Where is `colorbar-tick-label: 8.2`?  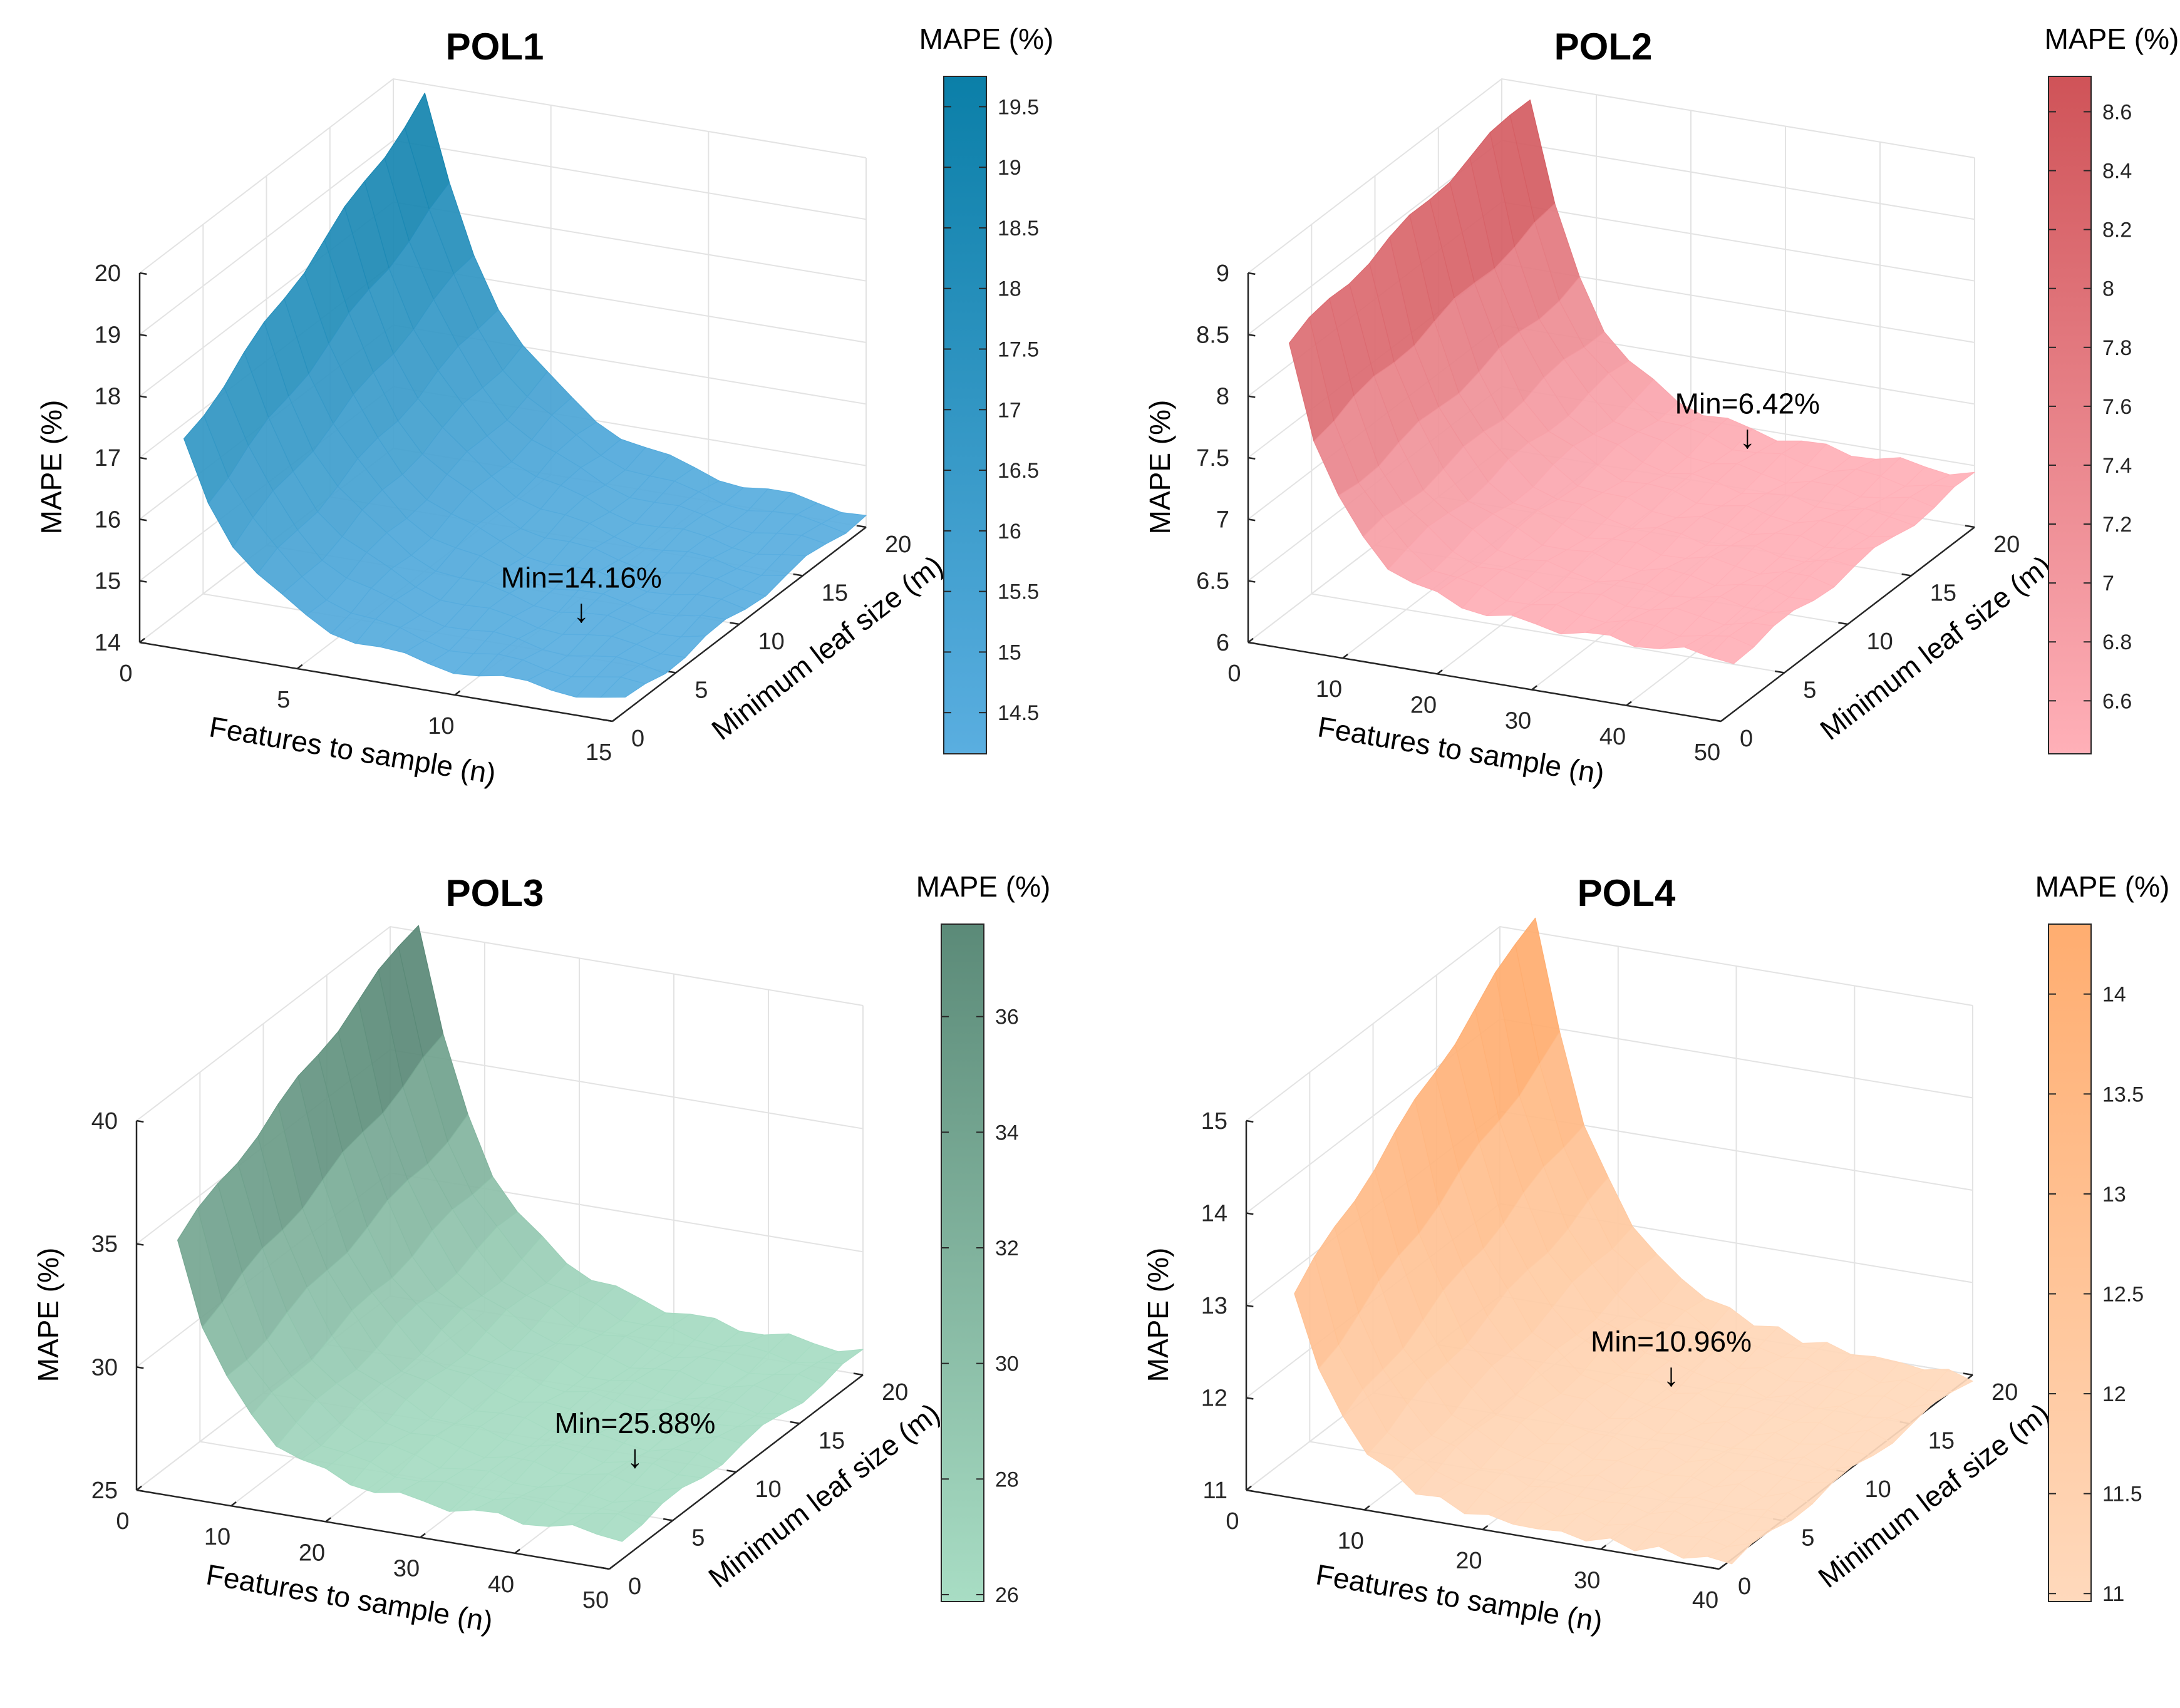
colorbar-tick-label: 8.2 is located at coordinates (2117, 230).